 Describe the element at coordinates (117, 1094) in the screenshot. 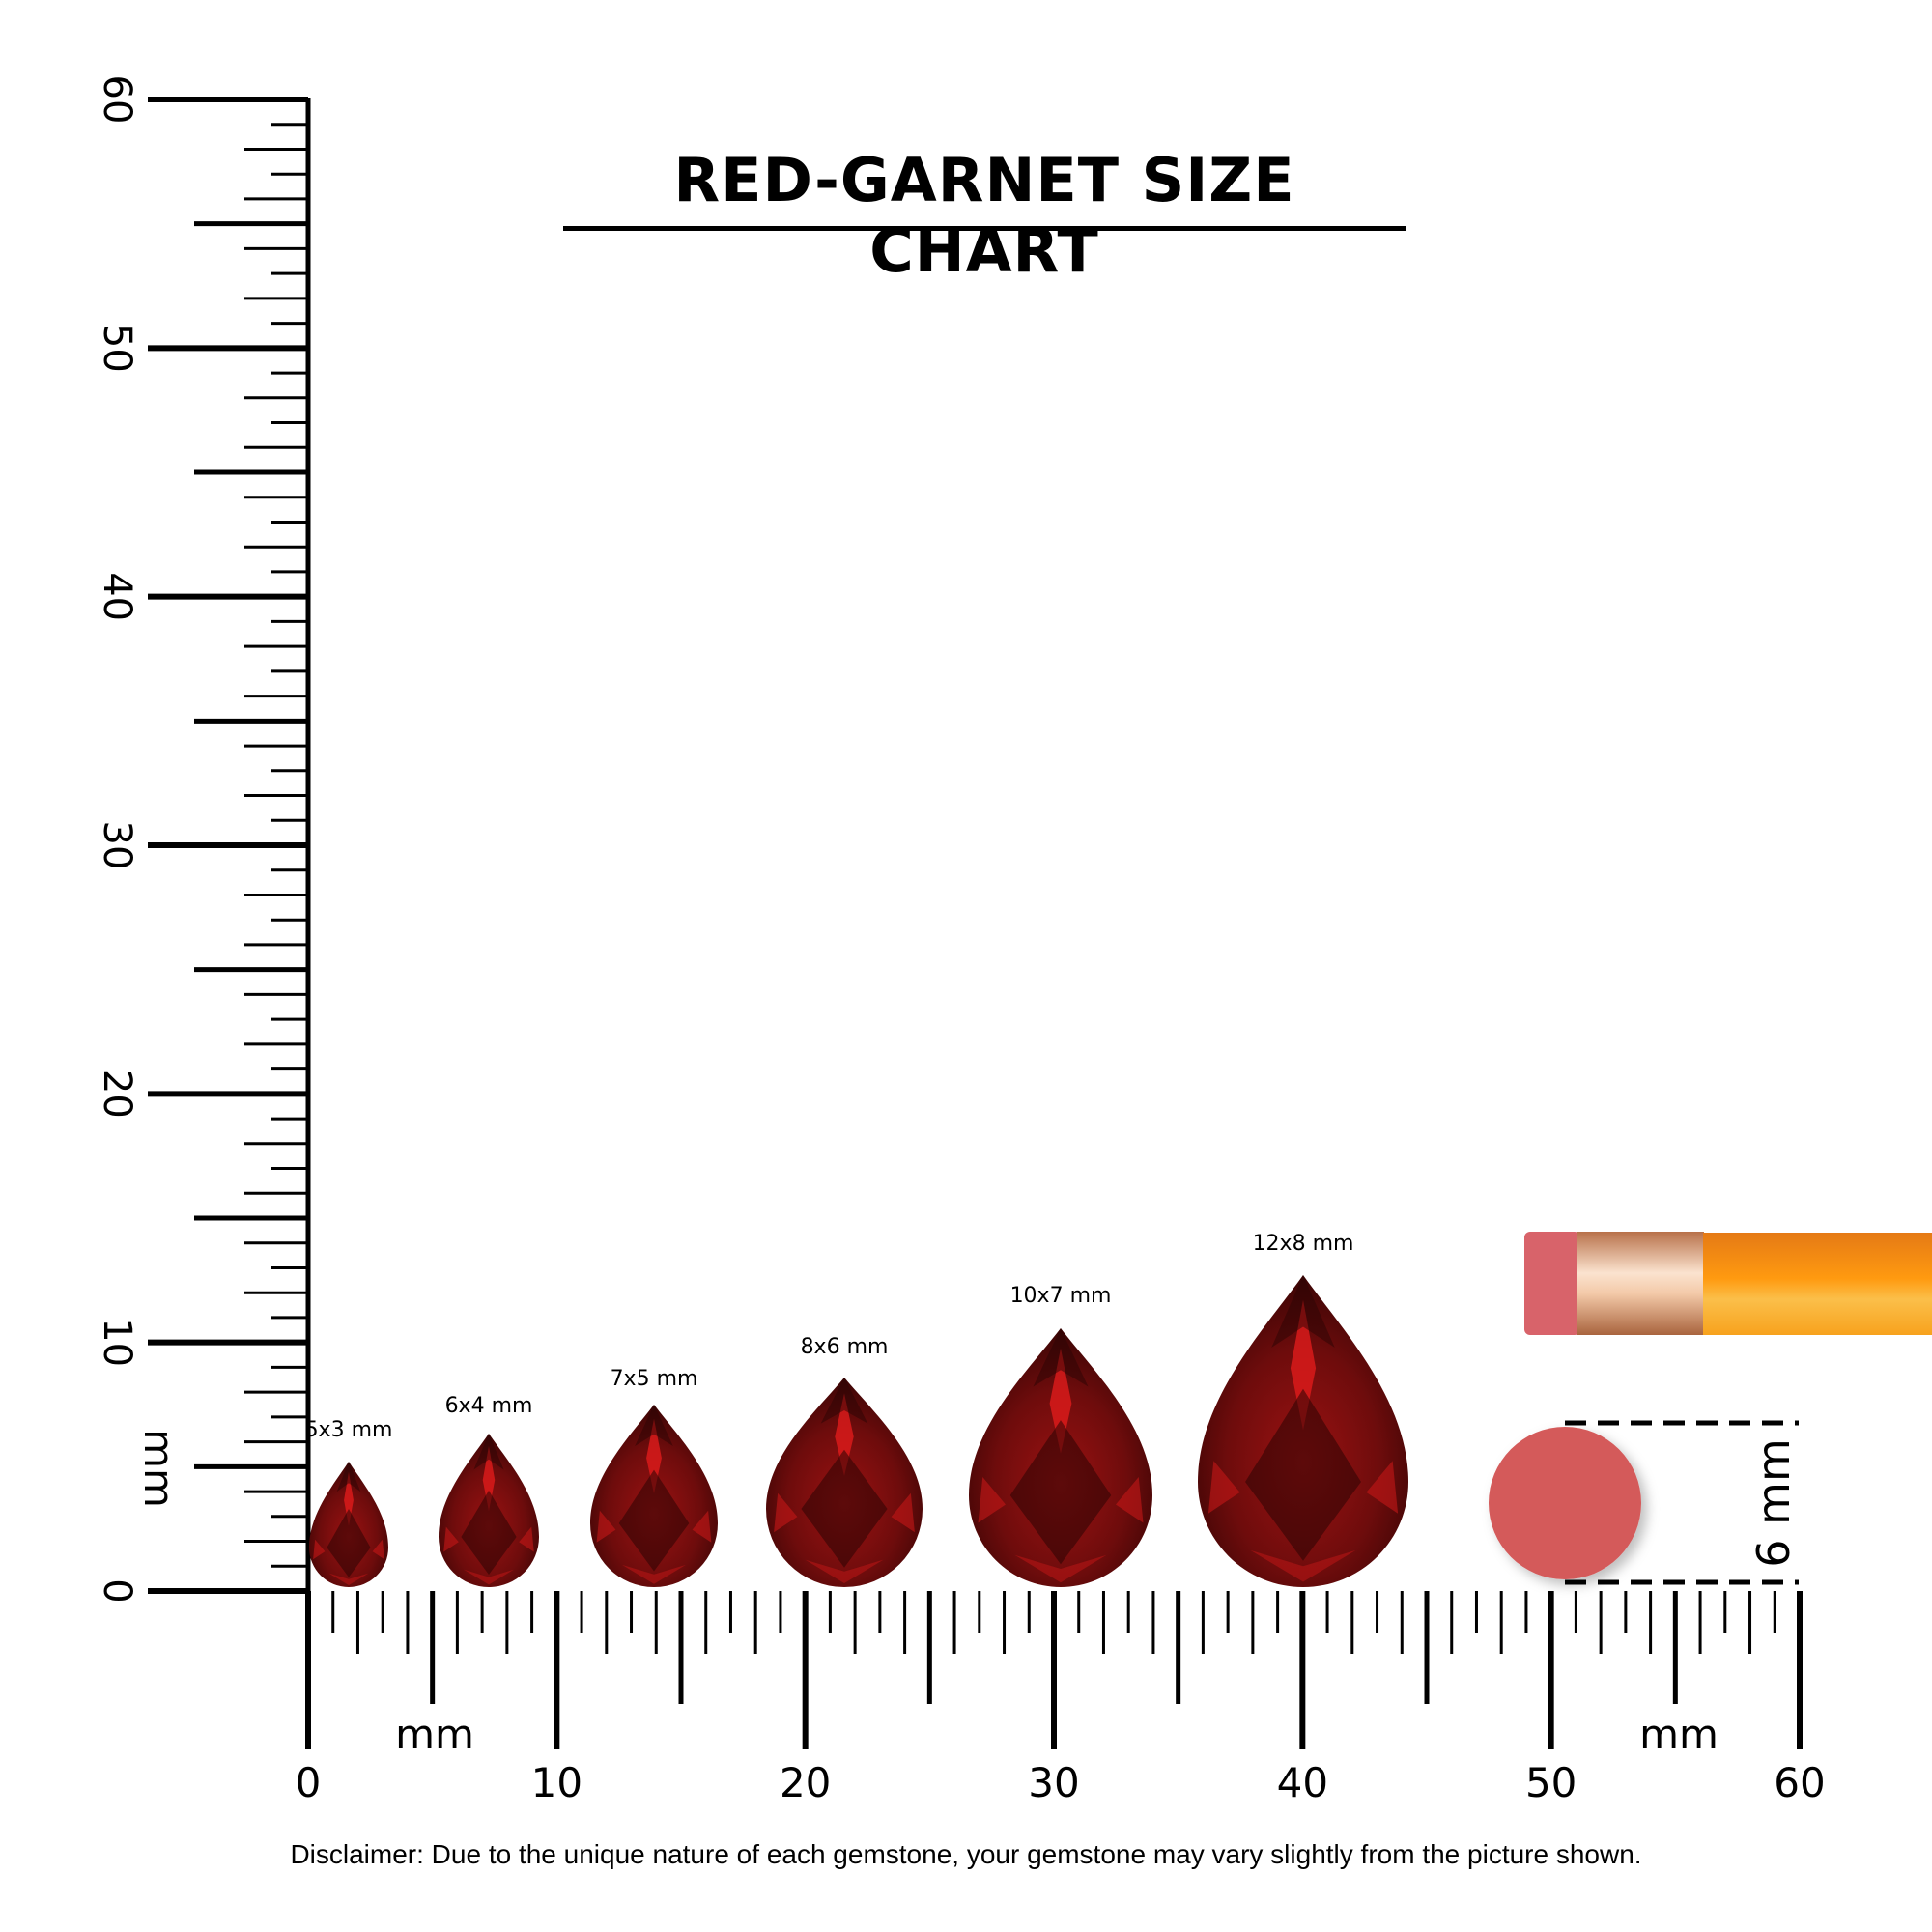

I see `vertical-tick-label: 20` at that location.